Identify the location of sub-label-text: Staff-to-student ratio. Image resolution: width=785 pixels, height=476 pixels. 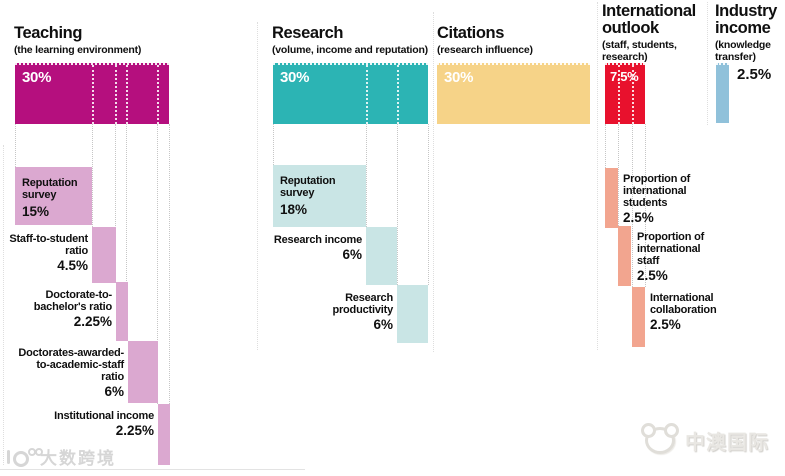
(48, 245).